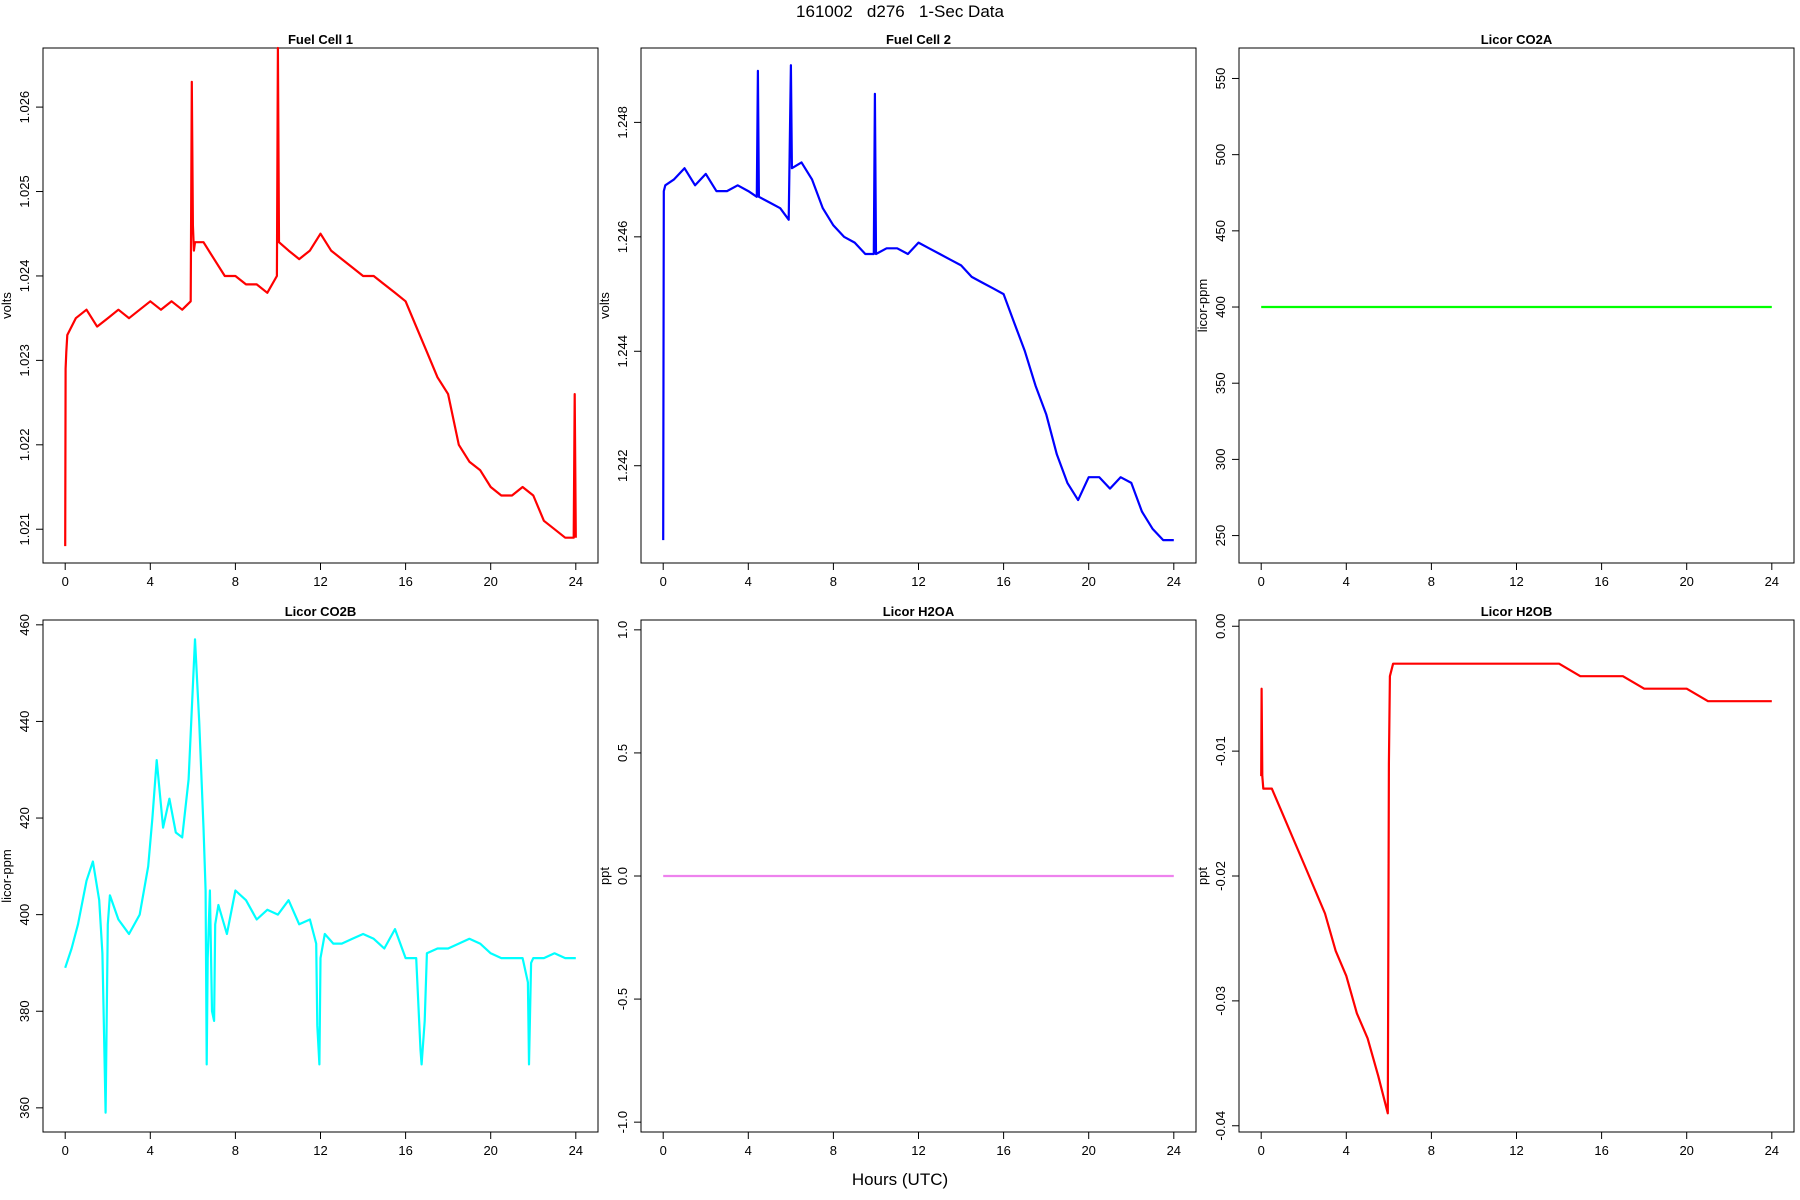 Image resolution: width=1800 pixels, height=1200 pixels. I want to click on y-tick-label: 1.021, so click(24, 529).